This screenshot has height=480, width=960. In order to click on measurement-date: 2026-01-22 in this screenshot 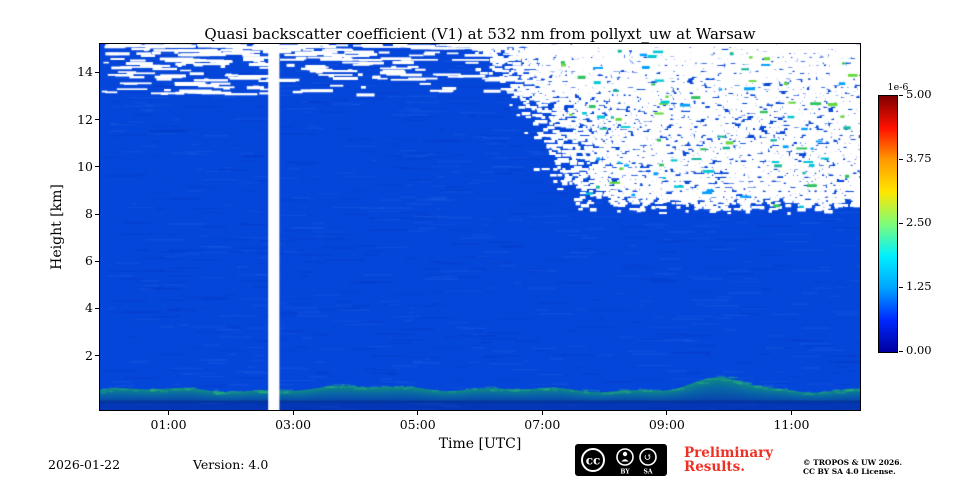, I will do `click(84, 464)`.